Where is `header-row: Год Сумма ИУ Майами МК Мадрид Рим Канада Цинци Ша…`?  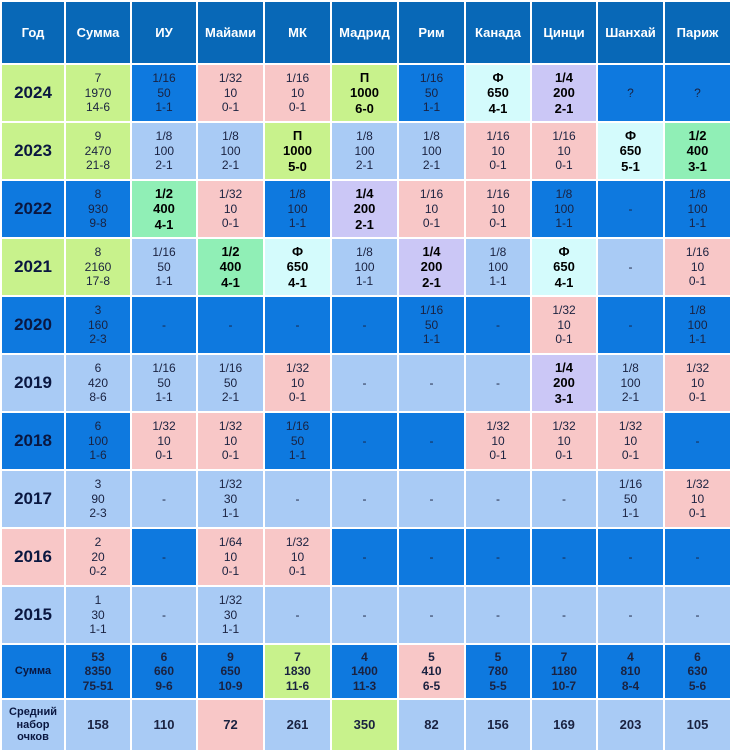
header-row: Год Сумма ИУ Майами МК Мадрид Рим Канада Цинци Ша… is located at coordinates (365, 32).